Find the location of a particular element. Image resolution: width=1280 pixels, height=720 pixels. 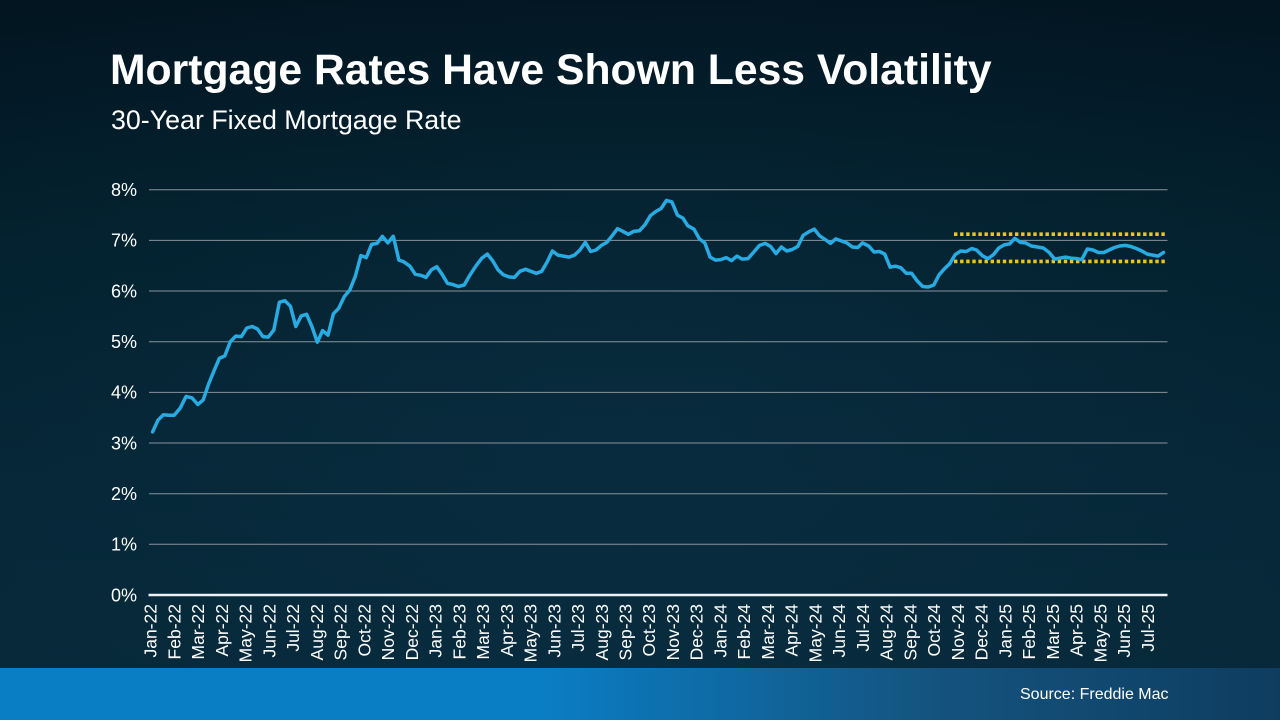

svg-text: 2% is located at coordinates (124, 494).